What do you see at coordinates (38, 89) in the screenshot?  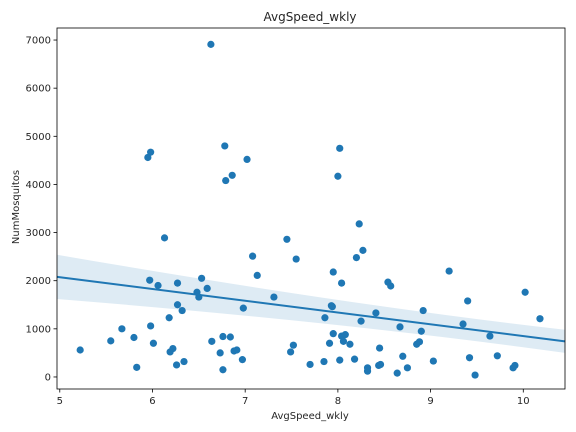 I see `y-tick-label: 6000` at bounding box center [38, 89].